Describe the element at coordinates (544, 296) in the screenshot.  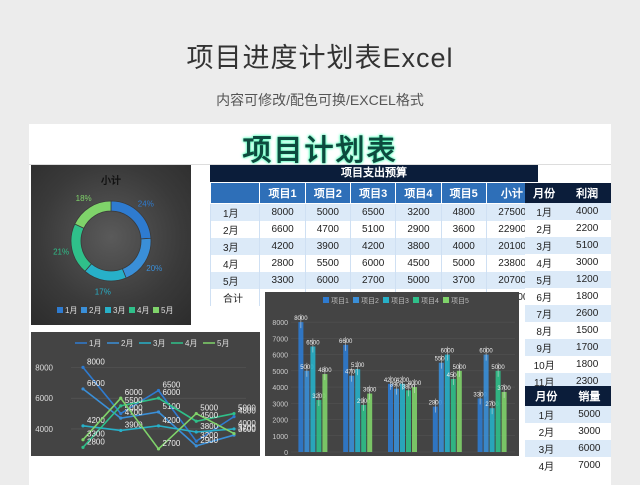
I see `table-cell: 6月` at that location.